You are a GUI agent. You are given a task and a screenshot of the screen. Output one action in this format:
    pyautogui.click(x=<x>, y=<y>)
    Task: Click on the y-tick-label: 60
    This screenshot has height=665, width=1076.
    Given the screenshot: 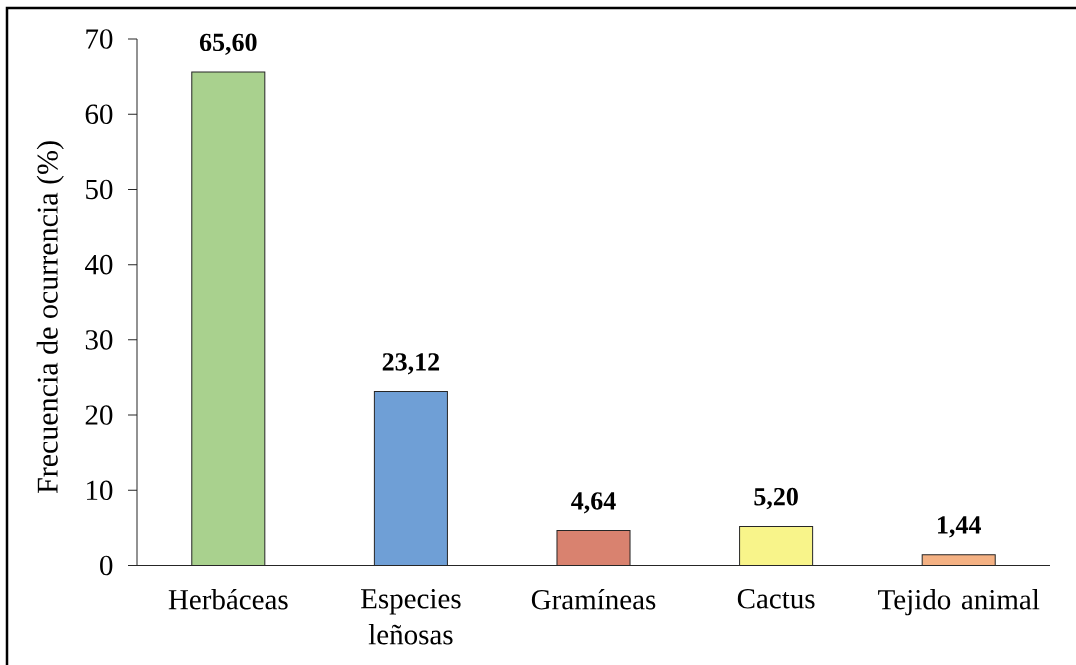 What is the action you would take?
    pyautogui.click(x=99, y=114)
    